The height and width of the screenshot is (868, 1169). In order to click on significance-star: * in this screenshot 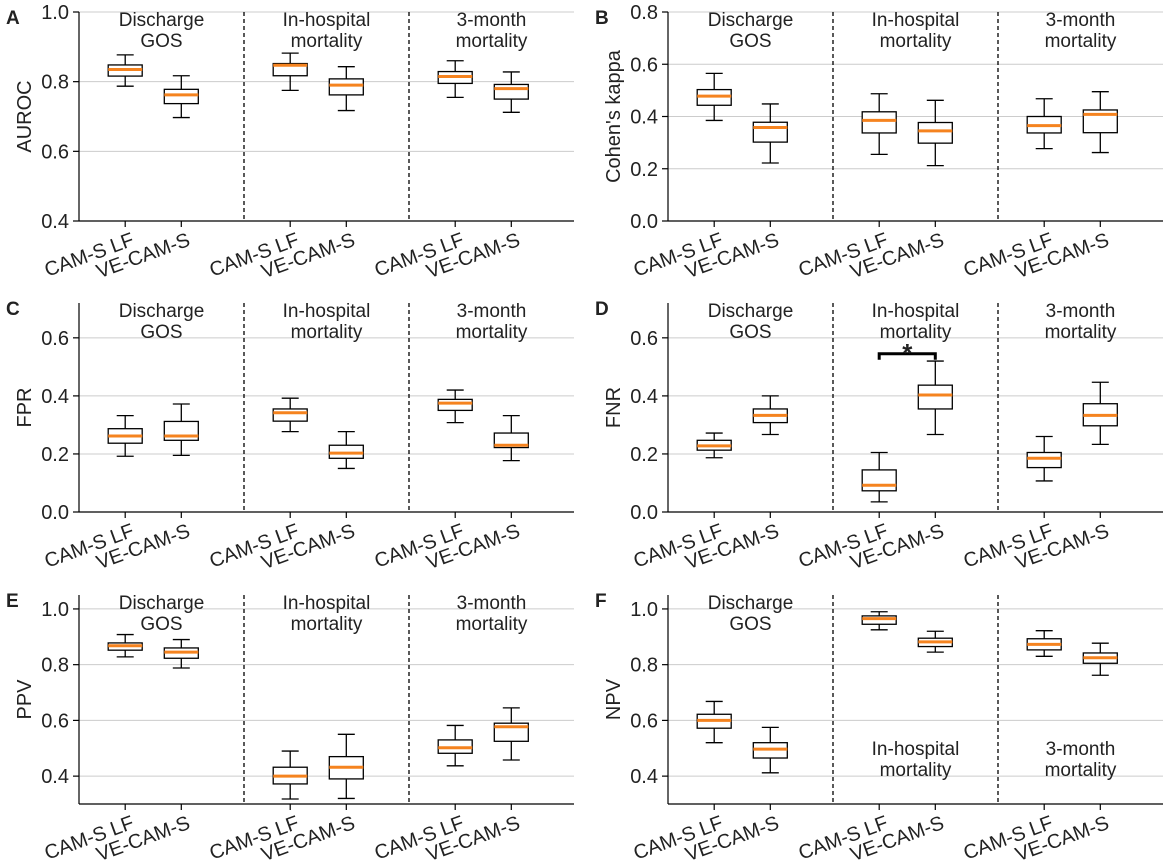, I will do `click(907, 353)`.